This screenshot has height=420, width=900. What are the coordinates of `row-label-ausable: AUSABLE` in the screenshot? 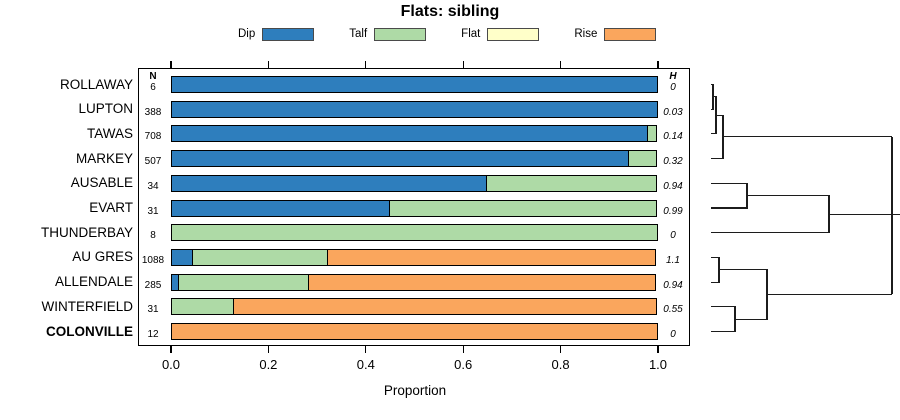 It's located at (101, 183).